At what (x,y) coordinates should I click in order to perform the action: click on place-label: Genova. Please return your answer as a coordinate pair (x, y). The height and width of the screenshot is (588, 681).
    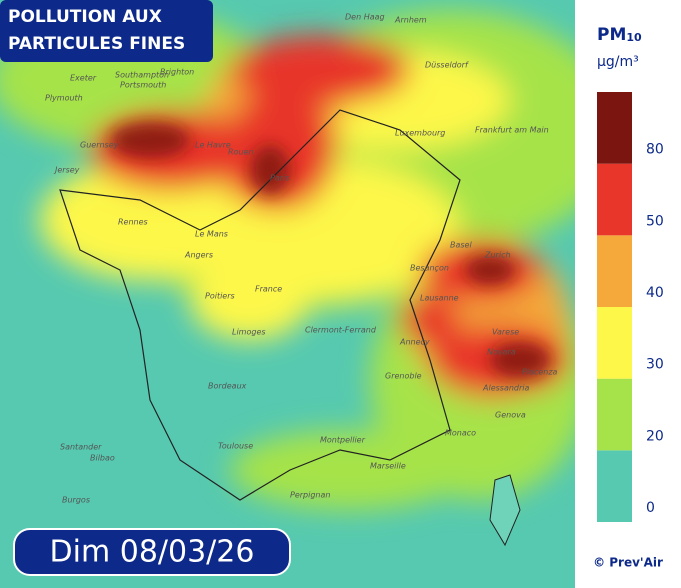
    Looking at the image, I should click on (510, 415).